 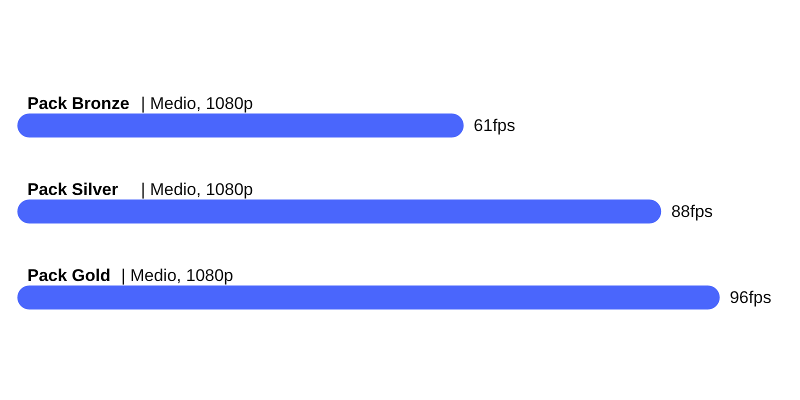 I want to click on data-label: 61fps, so click(x=495, y=125).